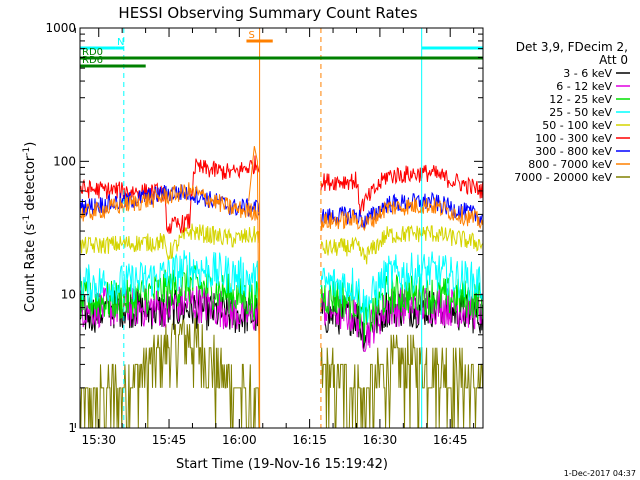  What do you see at coordinates (267, 13) in the screenshot?
I see `chart-title: HESSI Observing Summary Count Rates` at bounding box center [267, 13].